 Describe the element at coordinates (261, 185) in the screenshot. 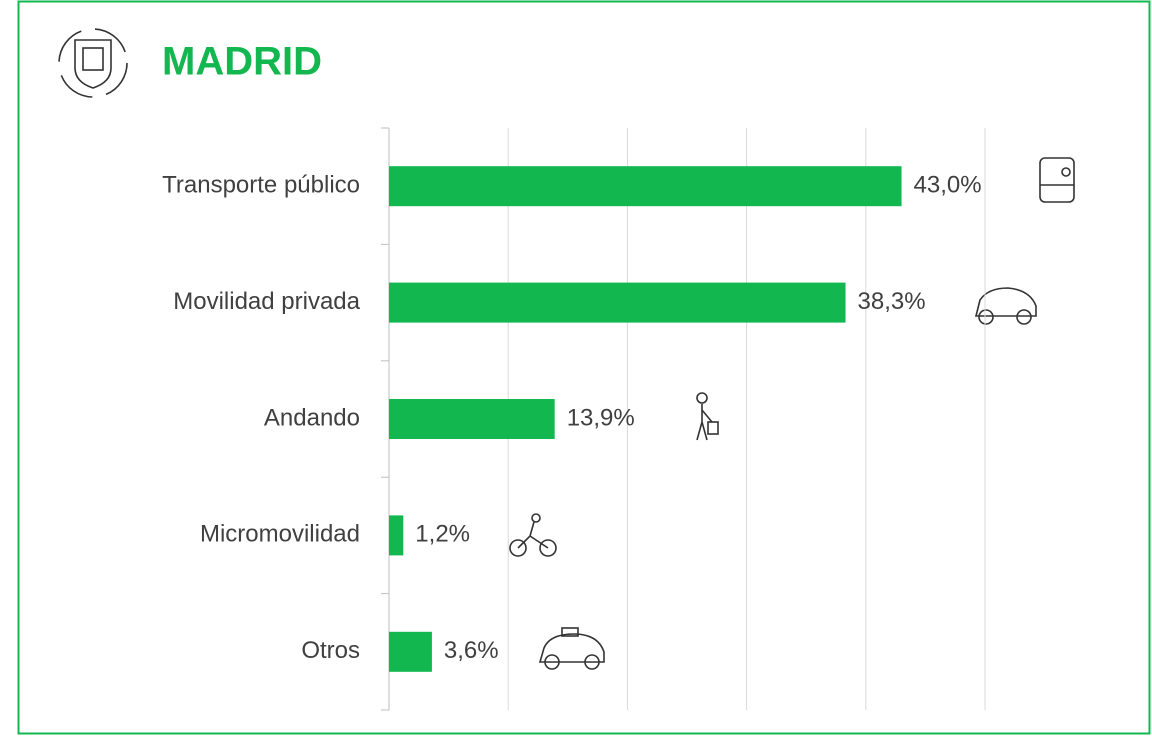

I see `y-tick-label: Transporte público` at that location.